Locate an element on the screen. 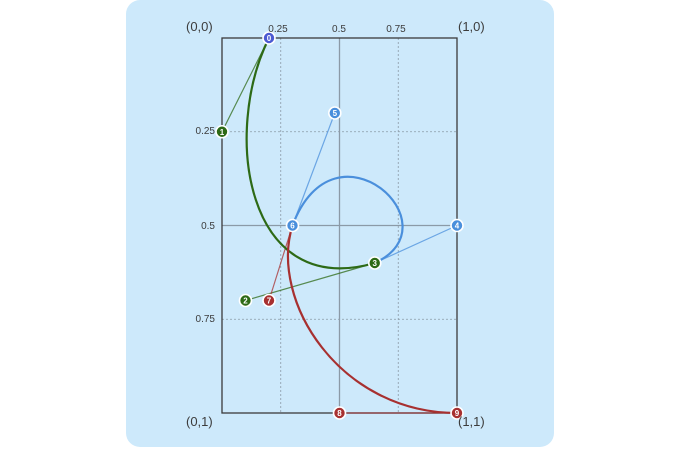 This screenshot has width=680, height=449. control-point-number: 6 is located at coordinates (292, 226).